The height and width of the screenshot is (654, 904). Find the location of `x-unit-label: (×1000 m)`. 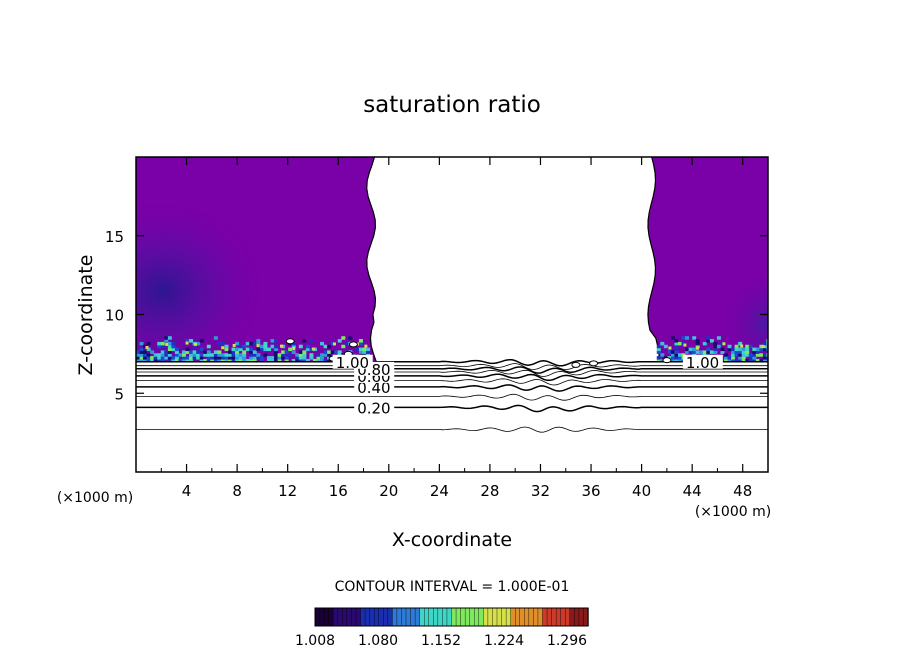

x-unit-label: (×1000 m) is located at coordinates (733, 512).